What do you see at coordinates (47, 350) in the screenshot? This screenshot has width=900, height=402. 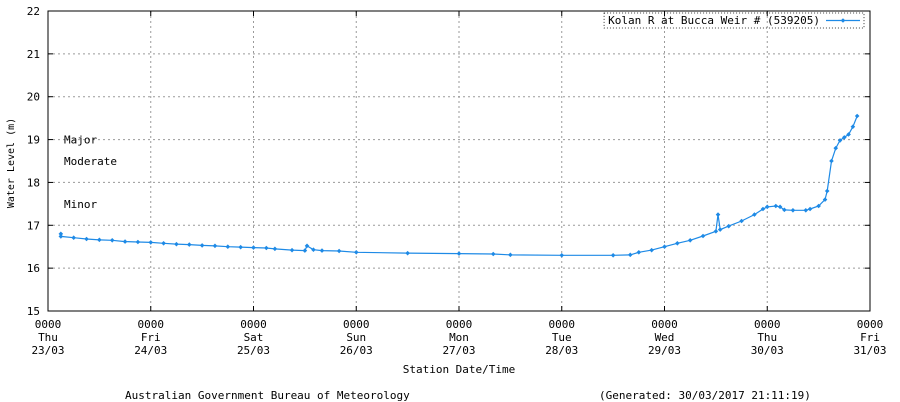 I see `x-tick-date: 23/03` at bounding box center [47, 350].